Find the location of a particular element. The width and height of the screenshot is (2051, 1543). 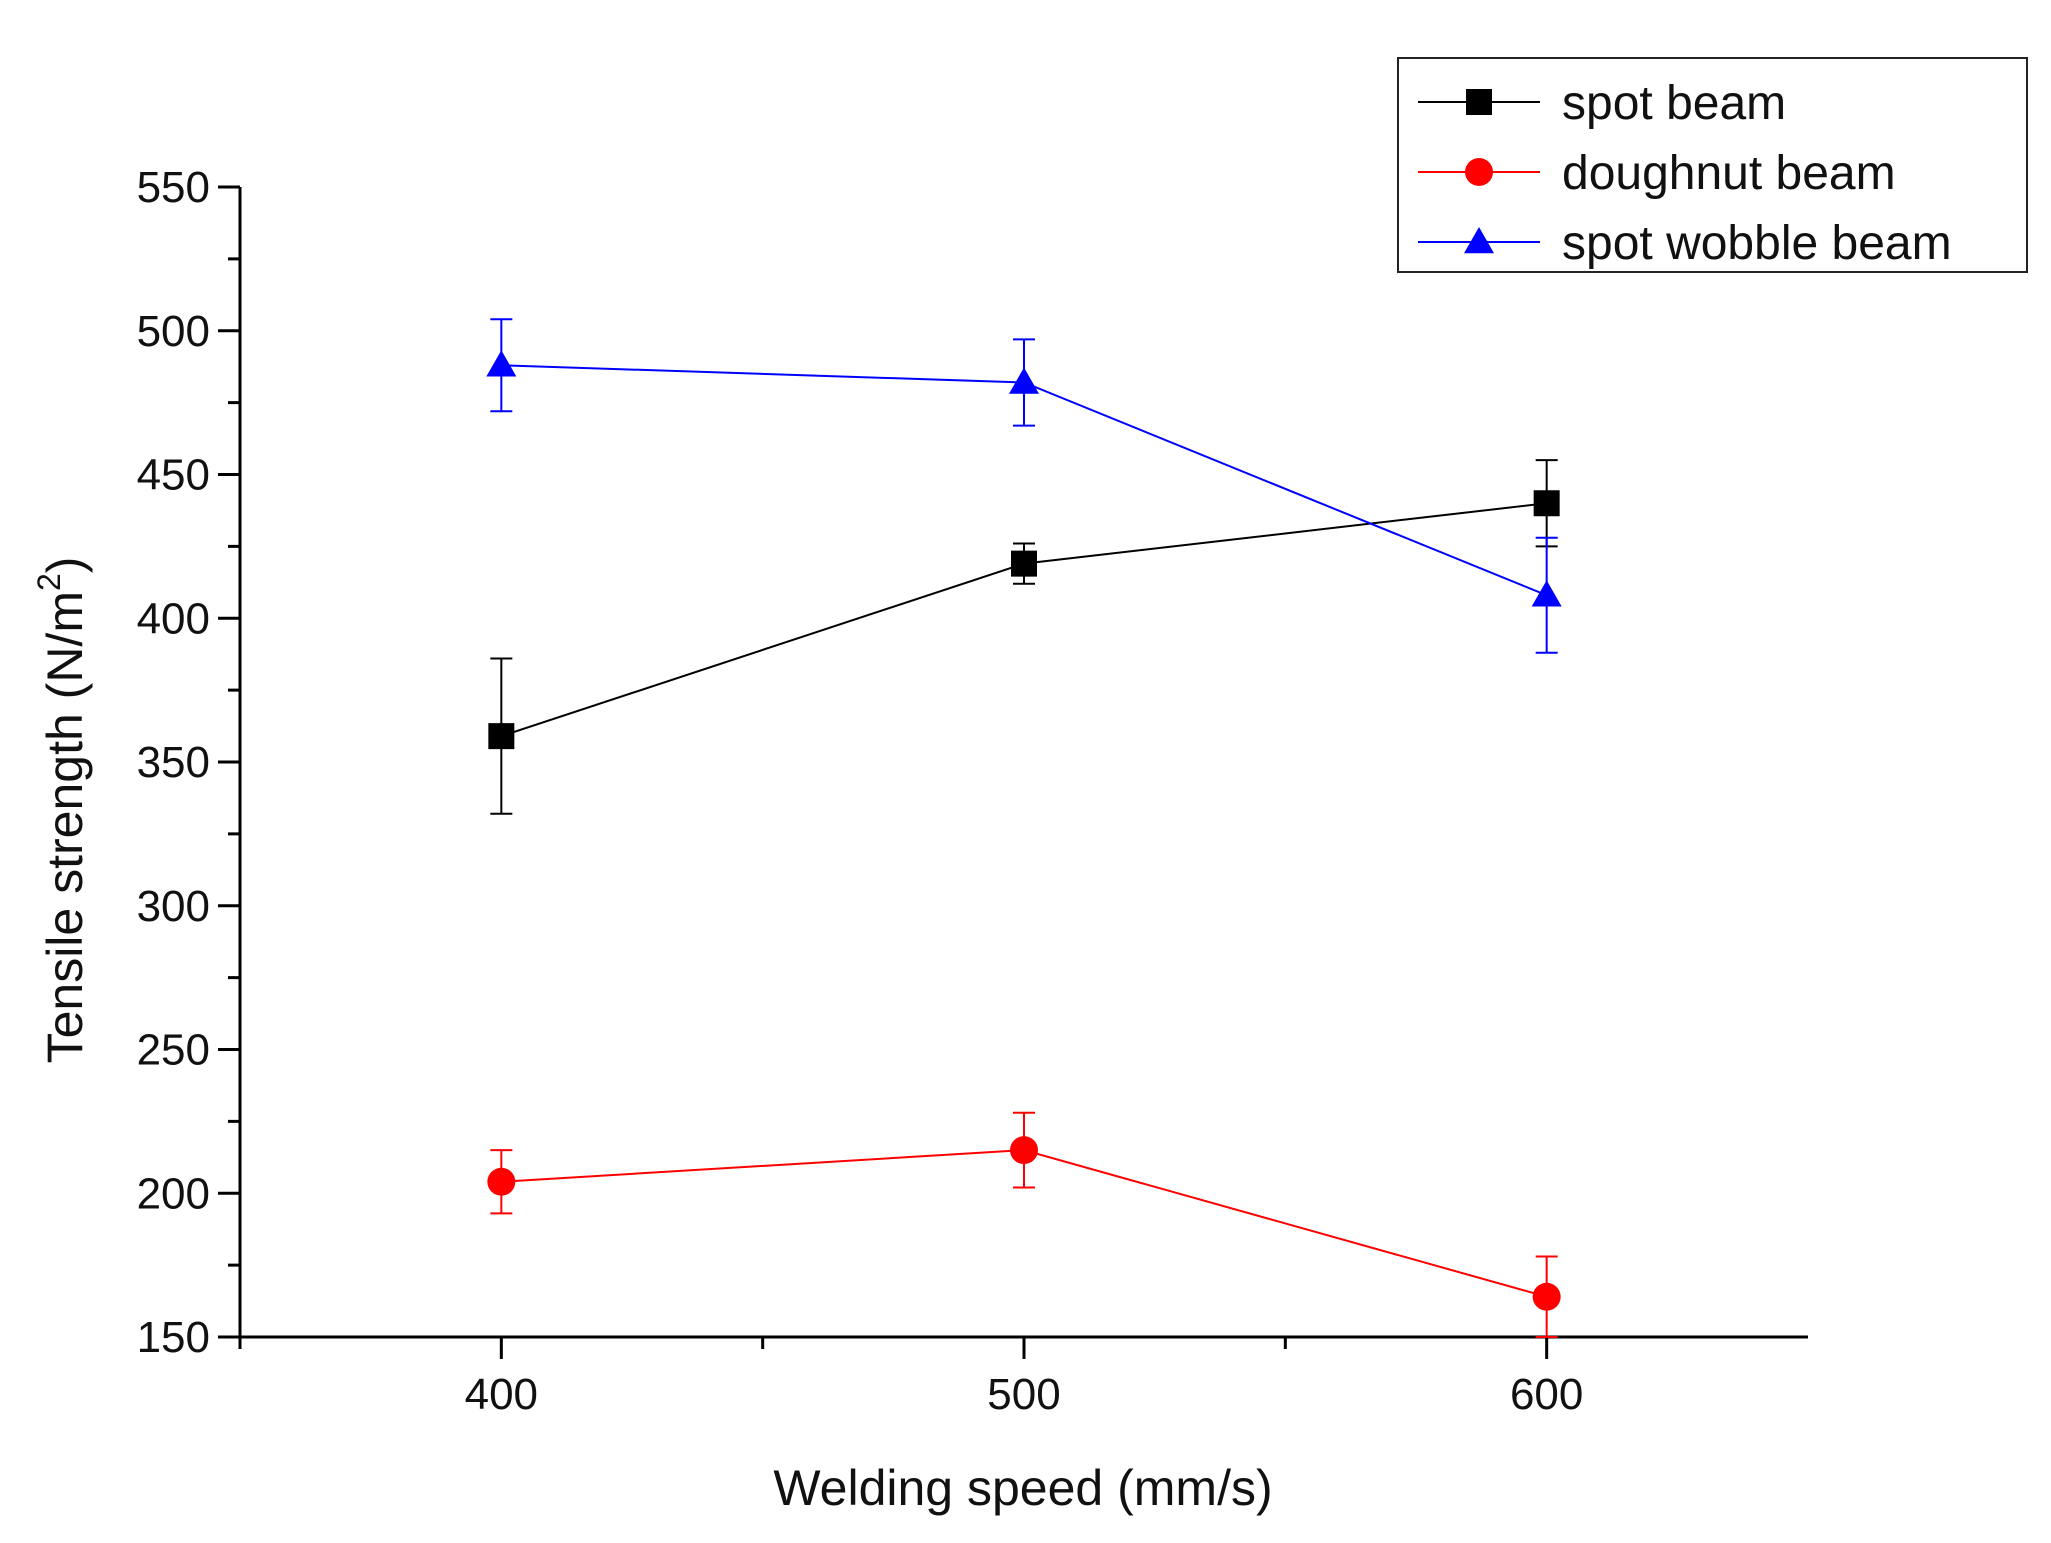

y-tick-label: 200 is located at coordinates (173, 1193).